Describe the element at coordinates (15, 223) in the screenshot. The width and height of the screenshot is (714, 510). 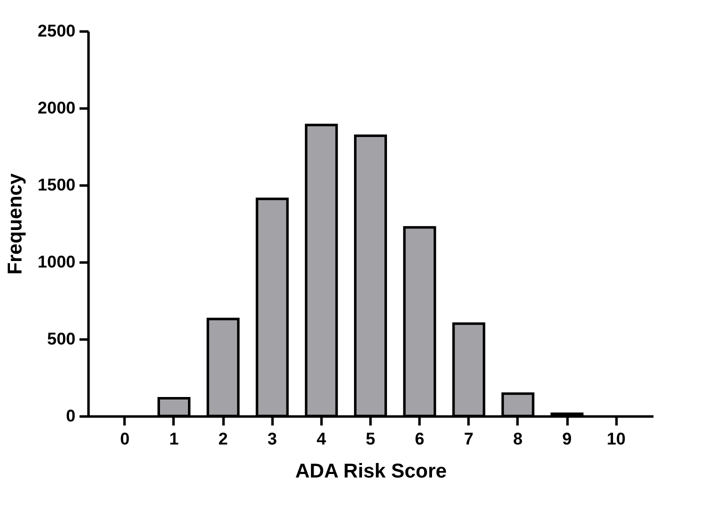
I see `y-axis-title: Frequency` at that location.